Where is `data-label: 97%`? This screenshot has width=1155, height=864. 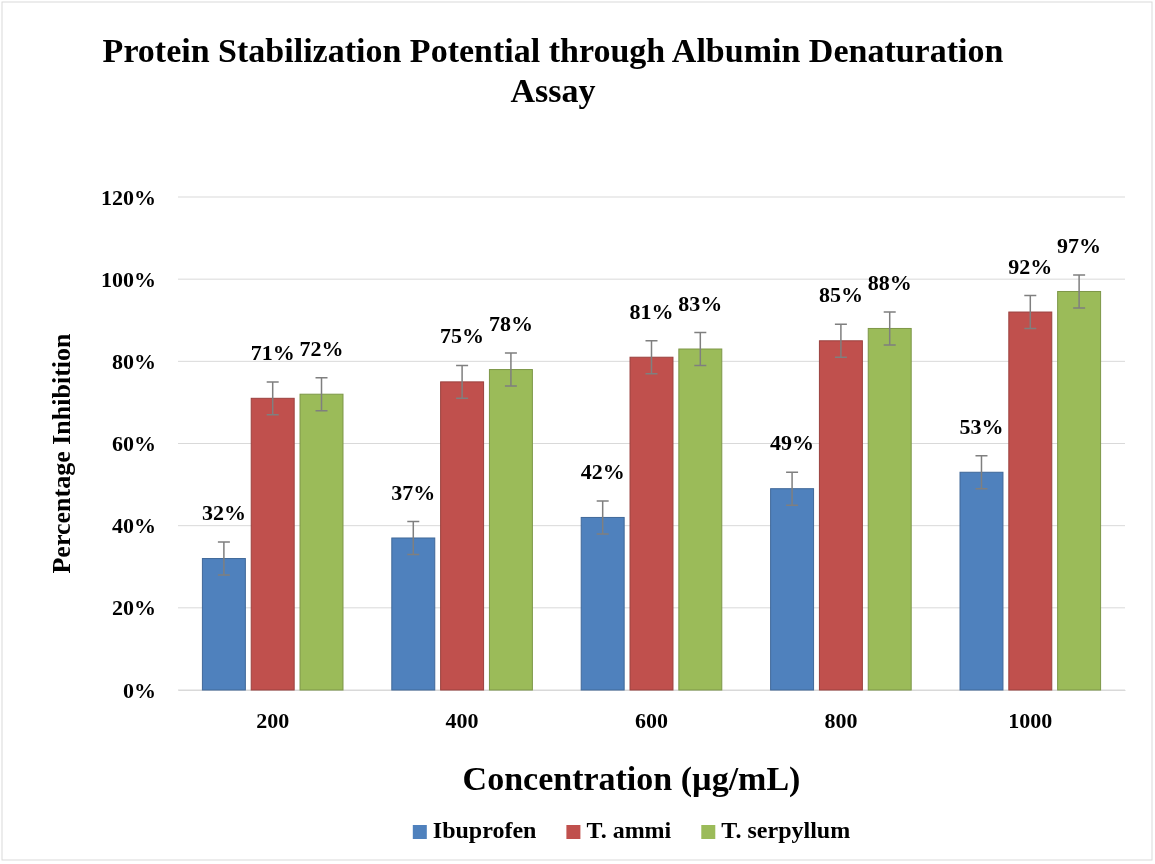
data-label: 97% is located at coordinates (1079, 246).